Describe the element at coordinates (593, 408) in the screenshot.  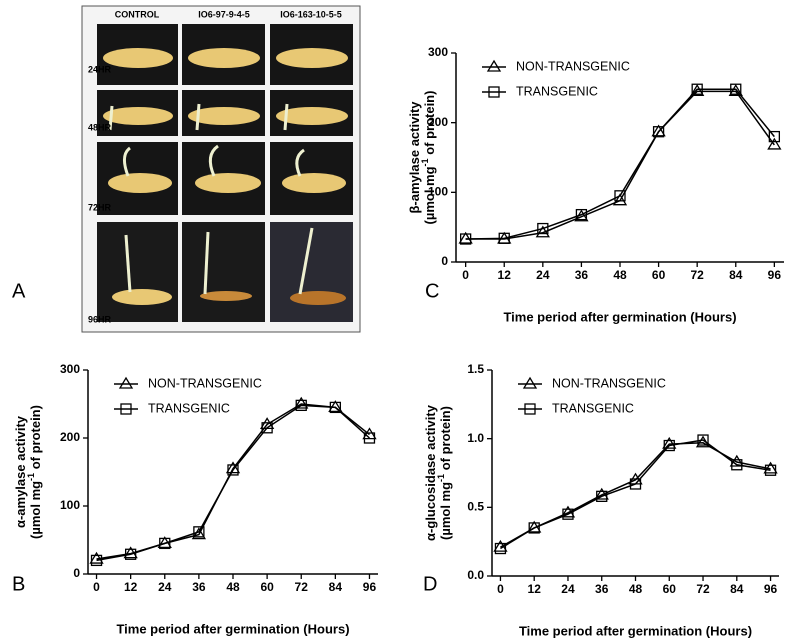
I see `legend-label: TRANSGENIC` at that location.